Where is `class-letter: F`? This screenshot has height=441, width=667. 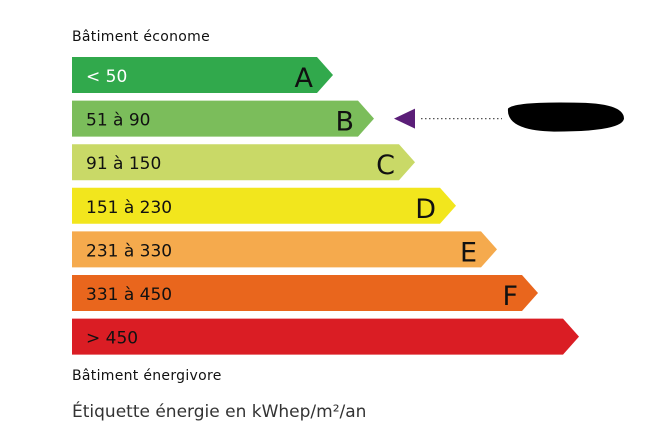
class-letter: F is located at coordinates (510, 296).